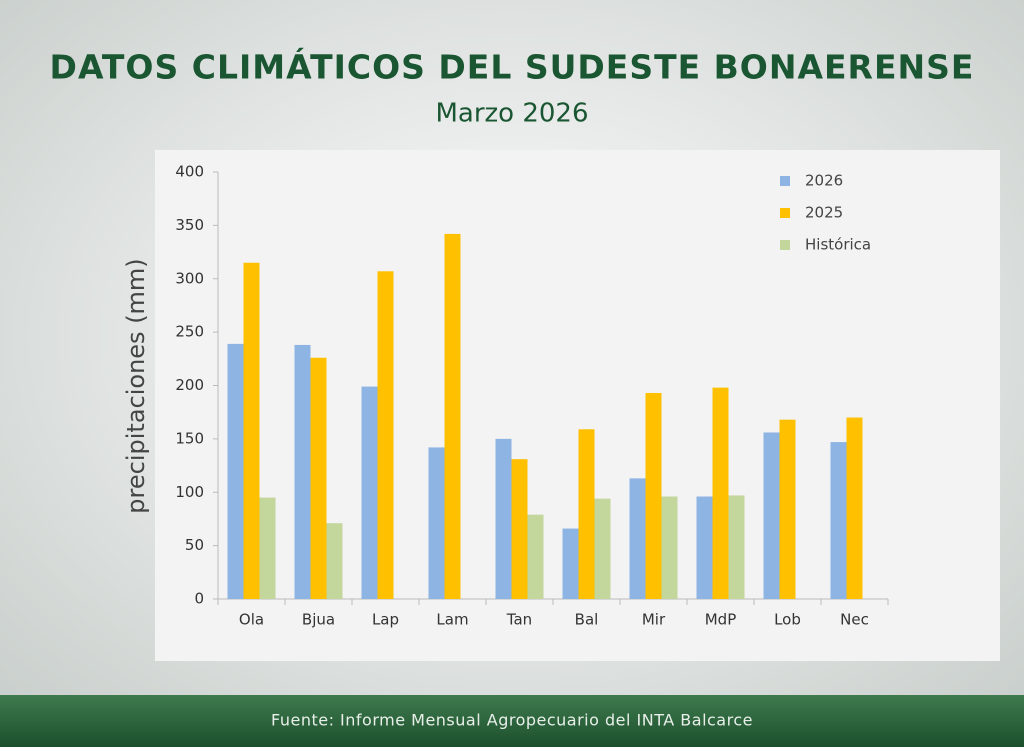 This screenshot has width=1024, height=751. I want to click on x-tick-label: Bal, so click(587, 620).